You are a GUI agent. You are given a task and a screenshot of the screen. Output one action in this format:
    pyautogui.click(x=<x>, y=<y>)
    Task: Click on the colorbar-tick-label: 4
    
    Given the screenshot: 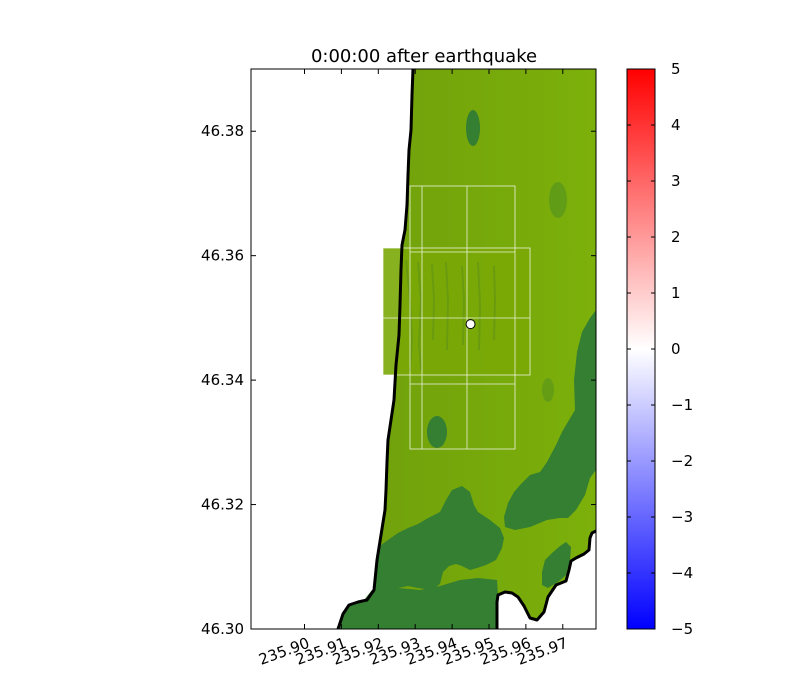 What is the action you would take?
    pyautogui.click(x=676, y=125)
    